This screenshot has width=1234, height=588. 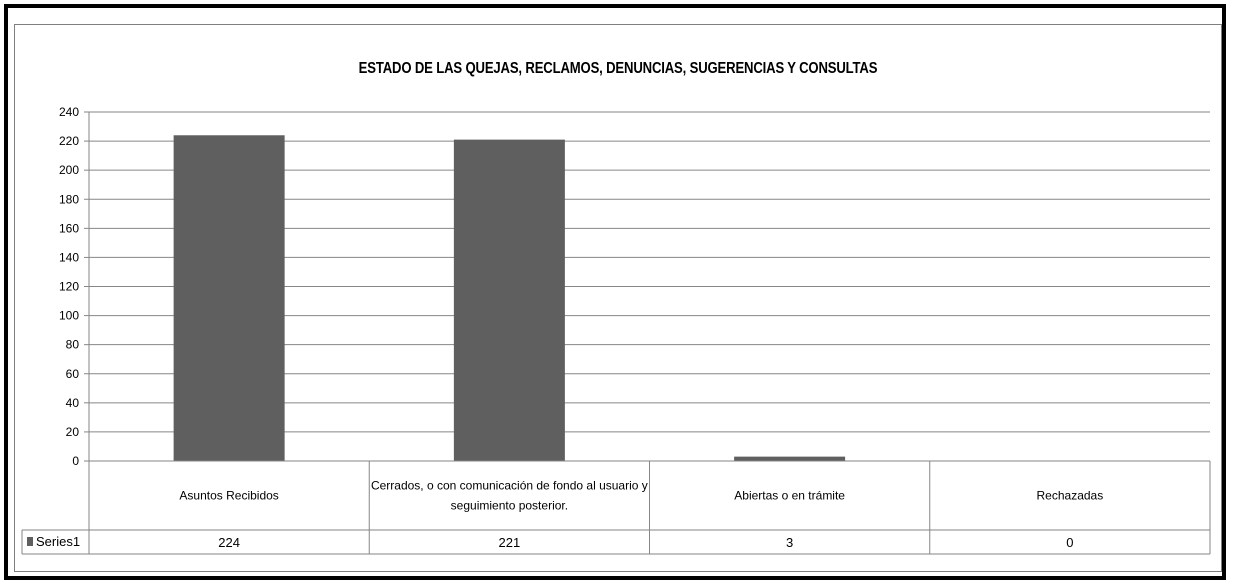 I want to click on series-name: Series1, so click(x=58, y=541).